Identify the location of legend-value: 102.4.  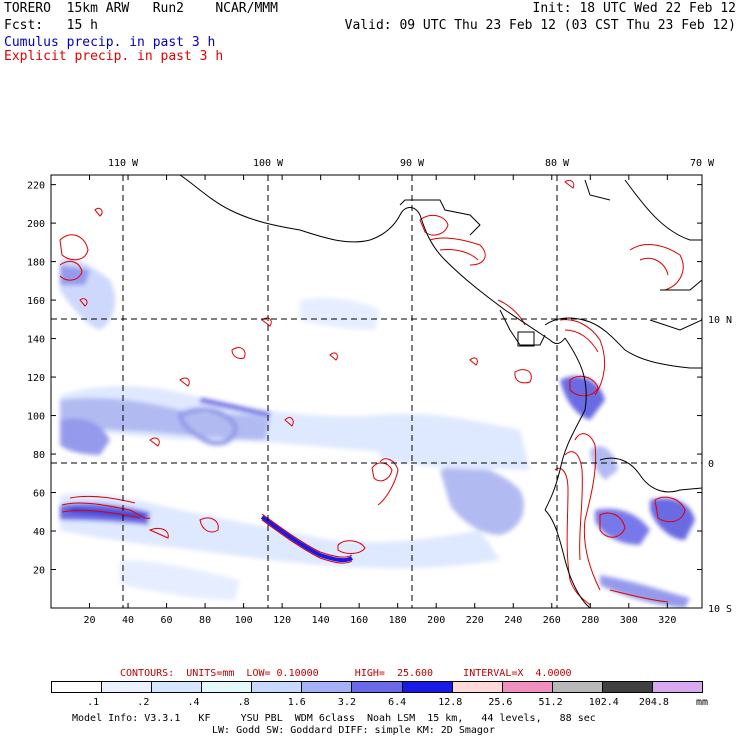
(603, 702).